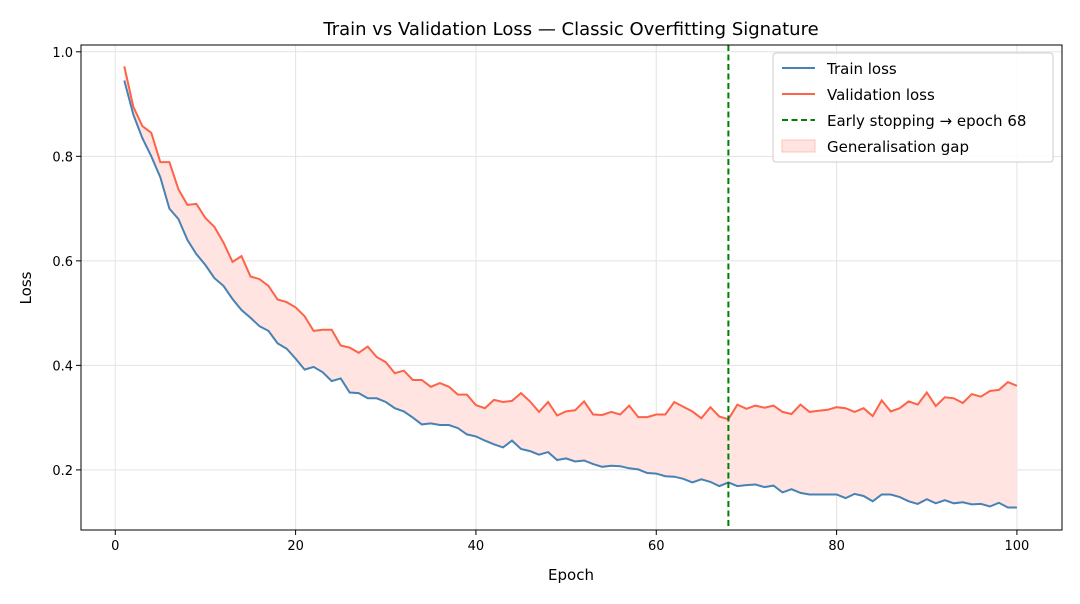 This screenshot has height=604, width=1080. Describe the element at coordinates (115, 546) in the screenshot. I see `x-tick-label: 0` at that location.